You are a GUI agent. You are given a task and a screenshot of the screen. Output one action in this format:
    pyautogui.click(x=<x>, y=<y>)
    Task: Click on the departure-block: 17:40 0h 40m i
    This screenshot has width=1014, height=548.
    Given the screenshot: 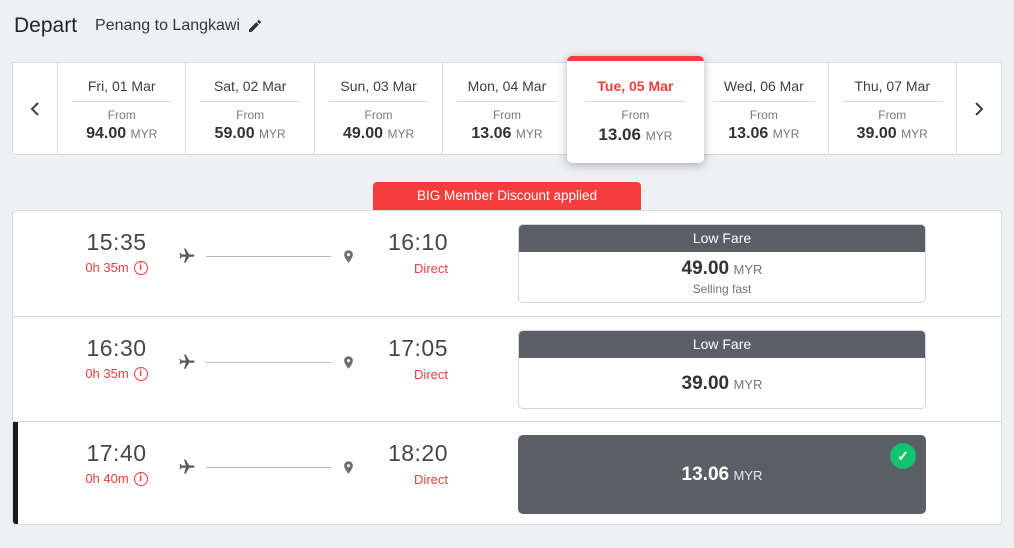 What is the action you would take?
    pyautogui.click(x=116, y=463)
    